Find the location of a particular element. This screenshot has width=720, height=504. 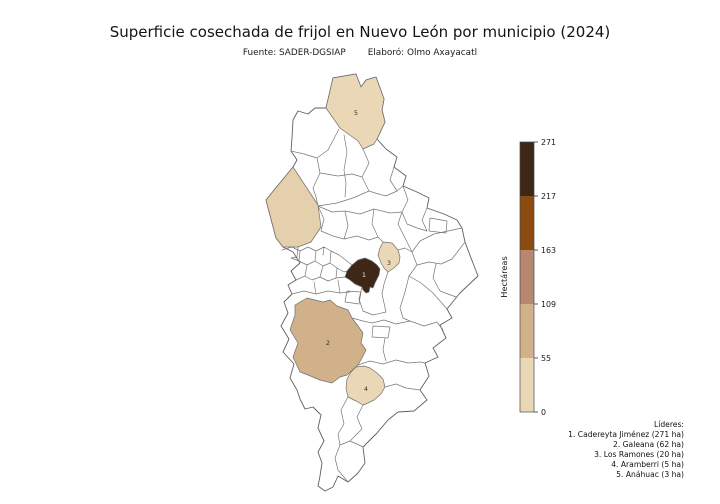

region-aramberri is located at coordinates (365, 385).